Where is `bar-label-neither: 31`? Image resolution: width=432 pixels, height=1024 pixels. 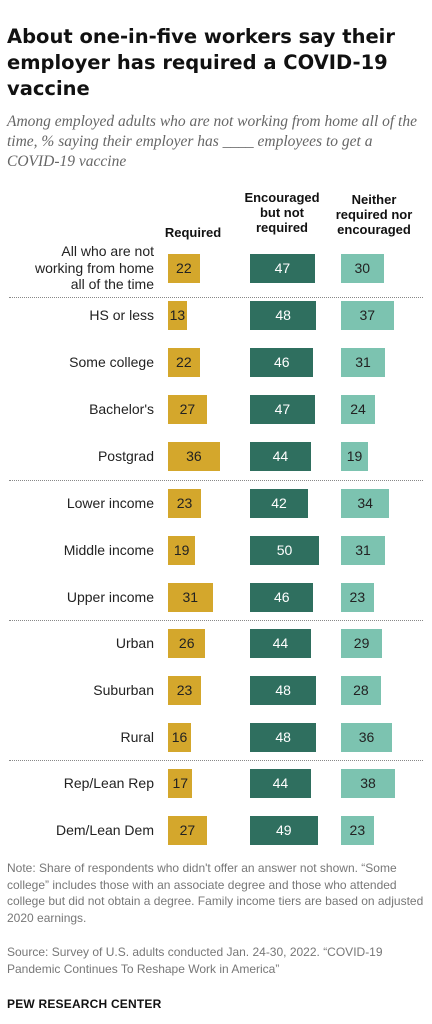
bar-label-neither: 31 is located at coordinates (363, 549).